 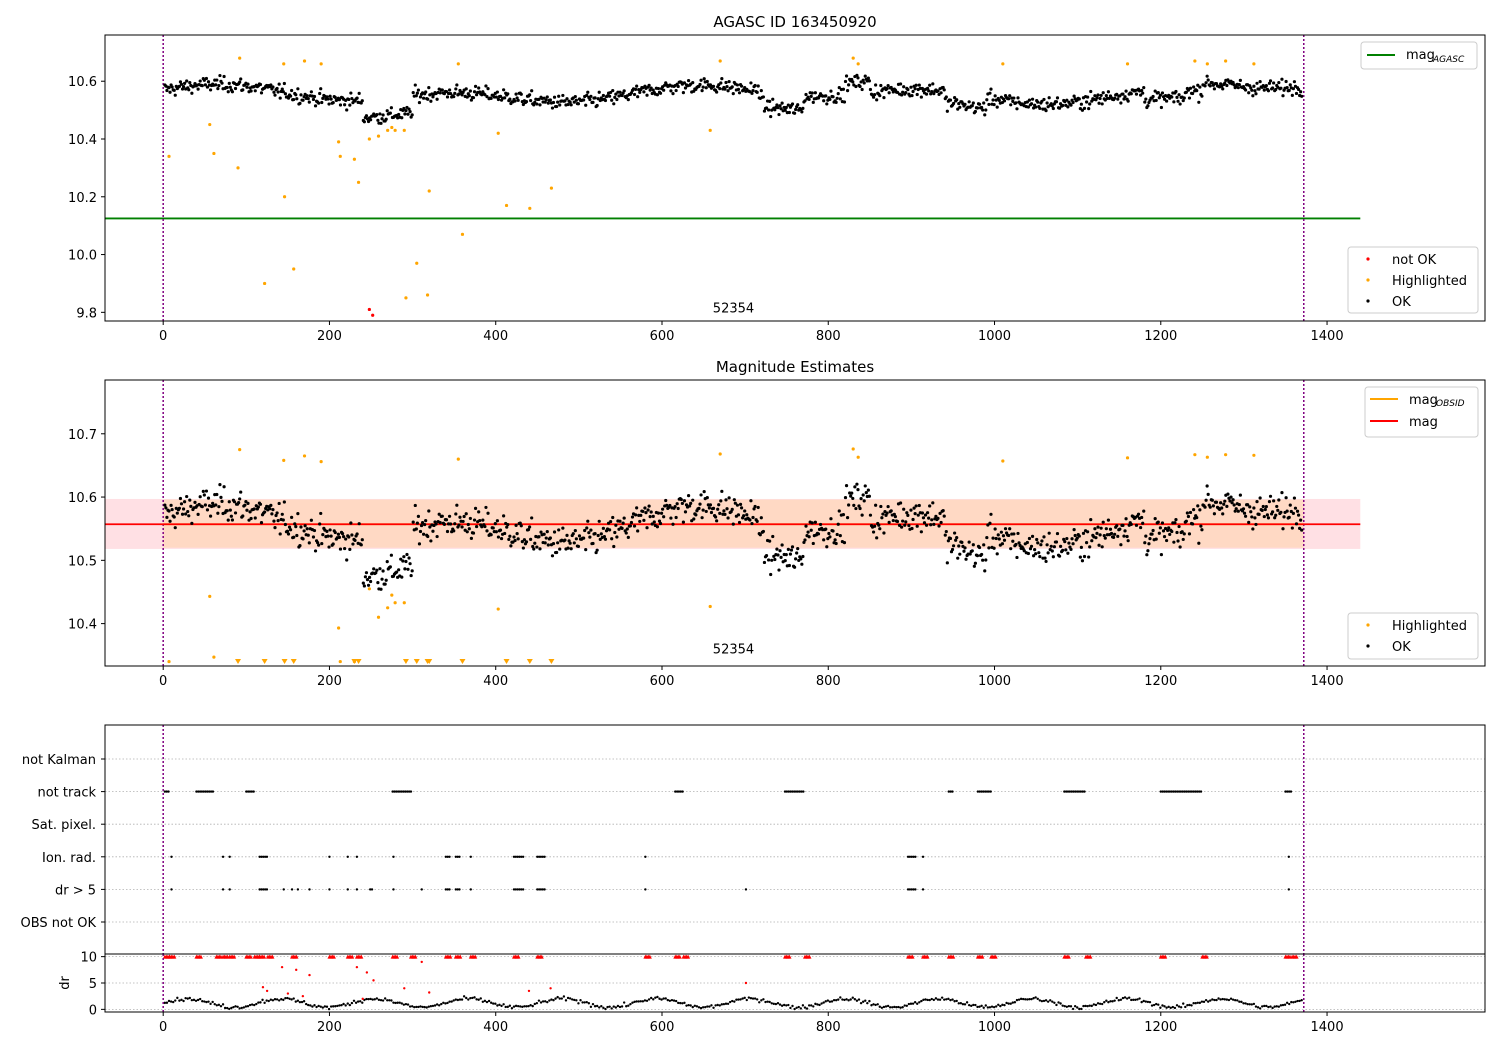 What do you see at coordinates (354, 661) in the screenshot?
I see `lower-limit-marker` at bounding box center [354, 661].